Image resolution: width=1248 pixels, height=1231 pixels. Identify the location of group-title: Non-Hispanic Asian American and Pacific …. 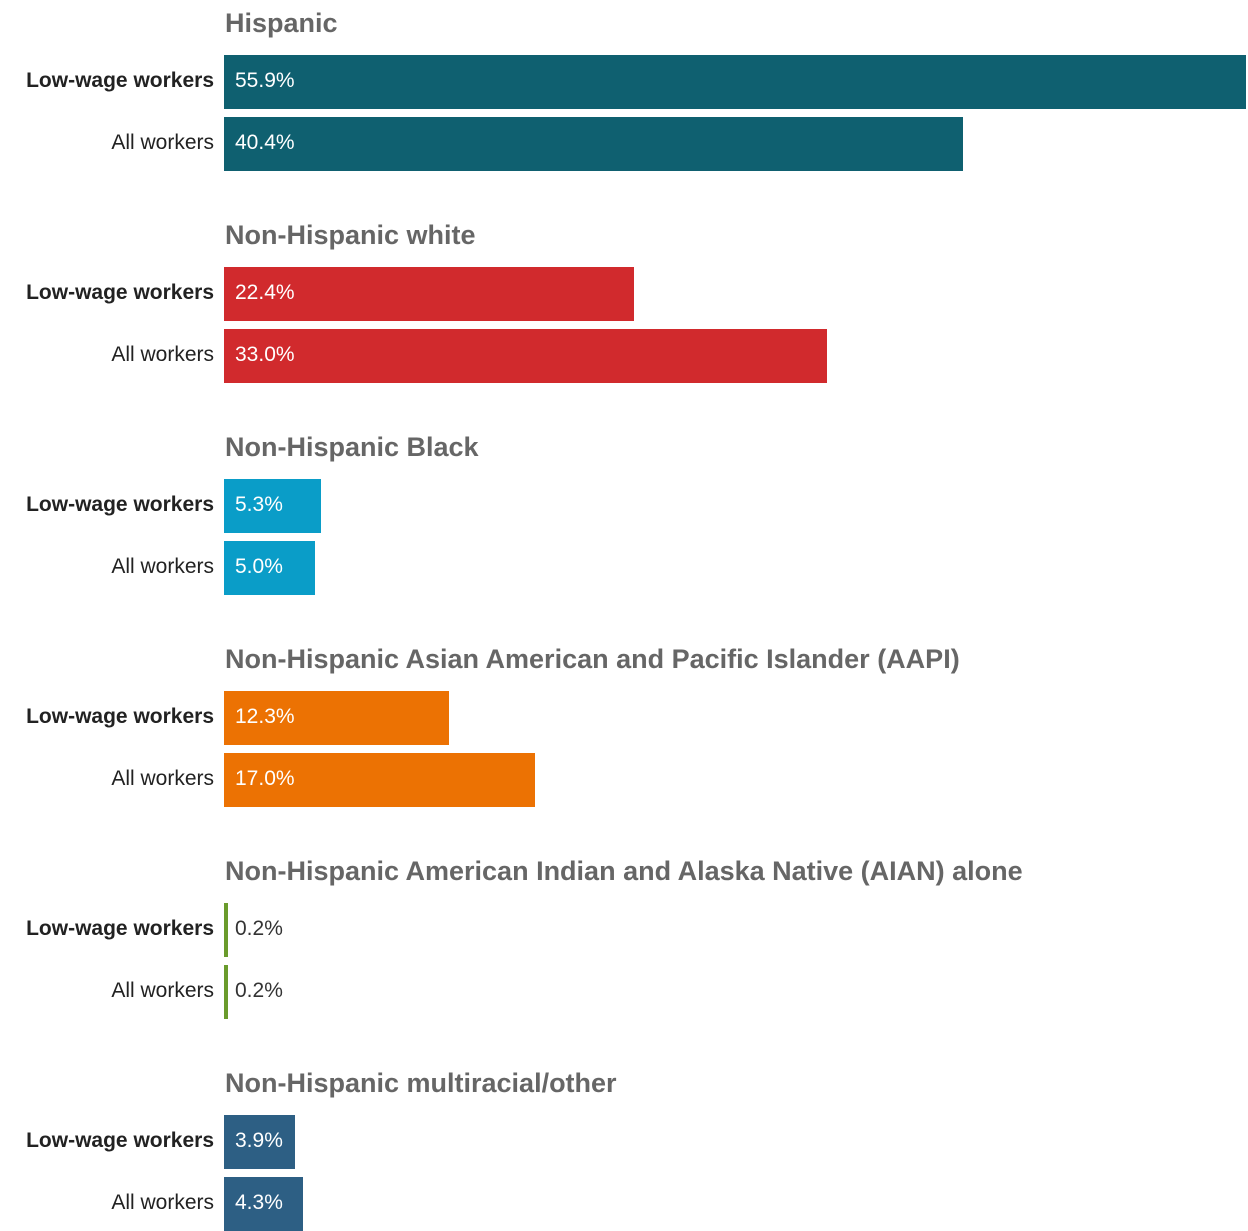
(592, 659).